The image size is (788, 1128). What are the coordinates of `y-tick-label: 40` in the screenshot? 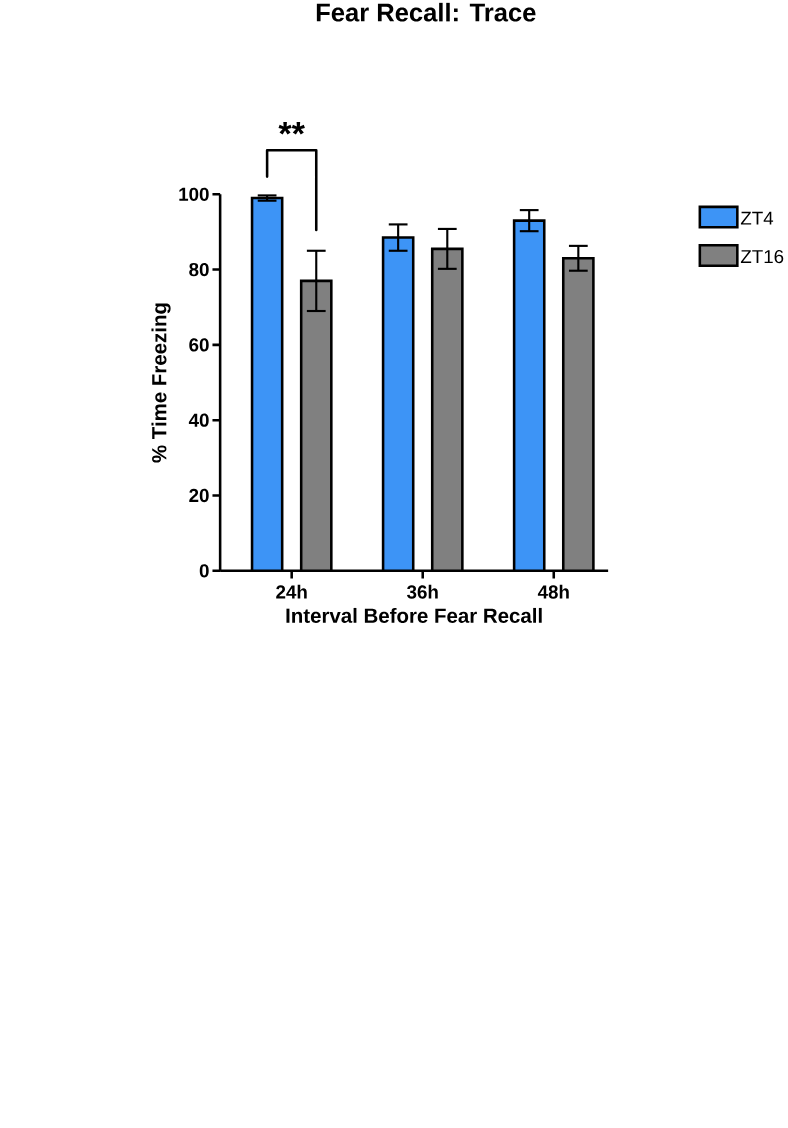 It's located at (198, 420).